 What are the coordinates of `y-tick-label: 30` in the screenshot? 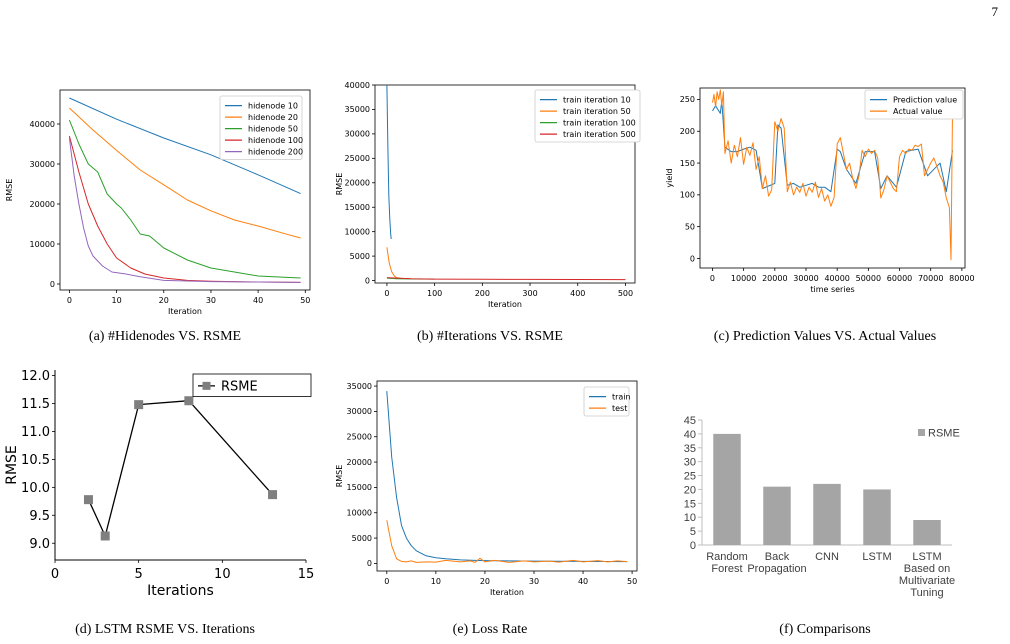 It's located at (690, 463).